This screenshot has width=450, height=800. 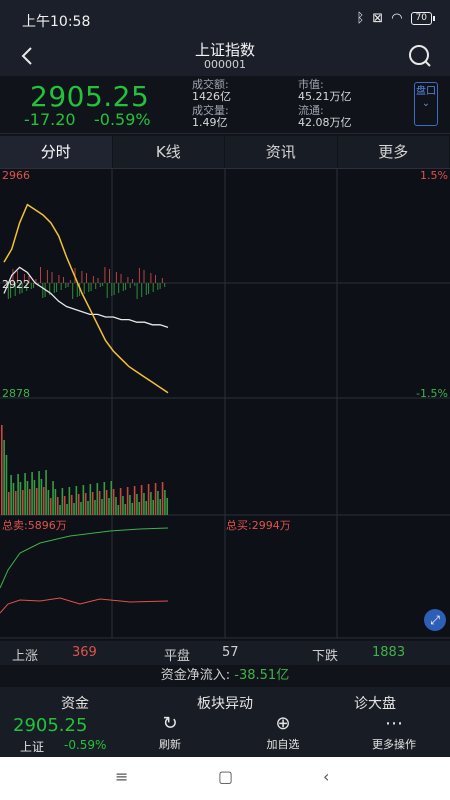 What do you see at coordinates (360, 18) in the screenshot?
I see `bluetooth-icon: ᛒ` at bounding box center [360, 18].